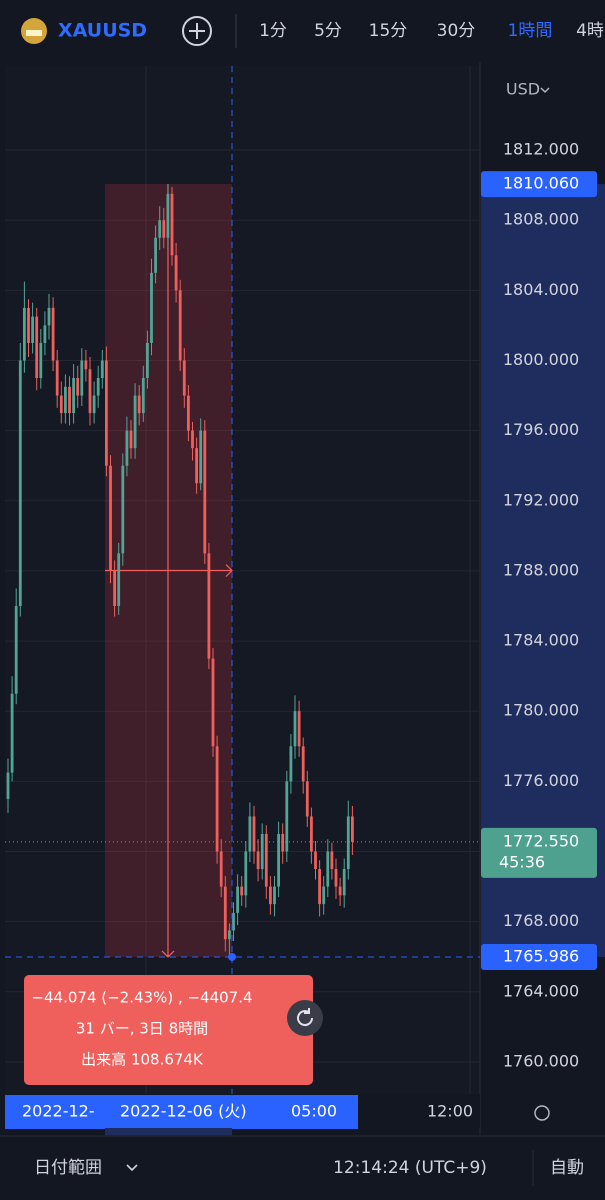 The width and height of the screenshot is (605, 1200). I want to click on y-tick-label: 1776.000, so click(541, 780).